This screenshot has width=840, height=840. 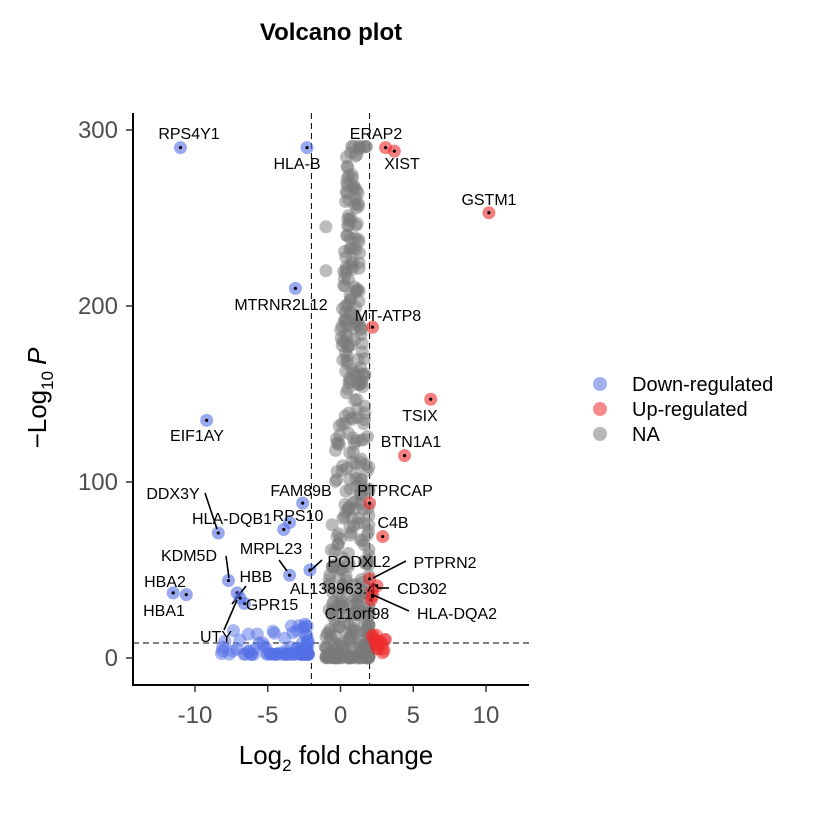 I want to click on legend-key-down, so click(x=600, y=384).